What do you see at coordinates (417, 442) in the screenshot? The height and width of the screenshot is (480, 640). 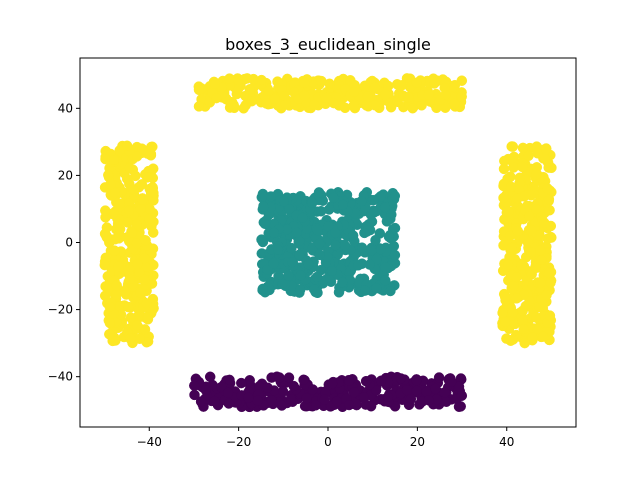 I see `x-tick-label: 20` at bounding box center [417, 442].